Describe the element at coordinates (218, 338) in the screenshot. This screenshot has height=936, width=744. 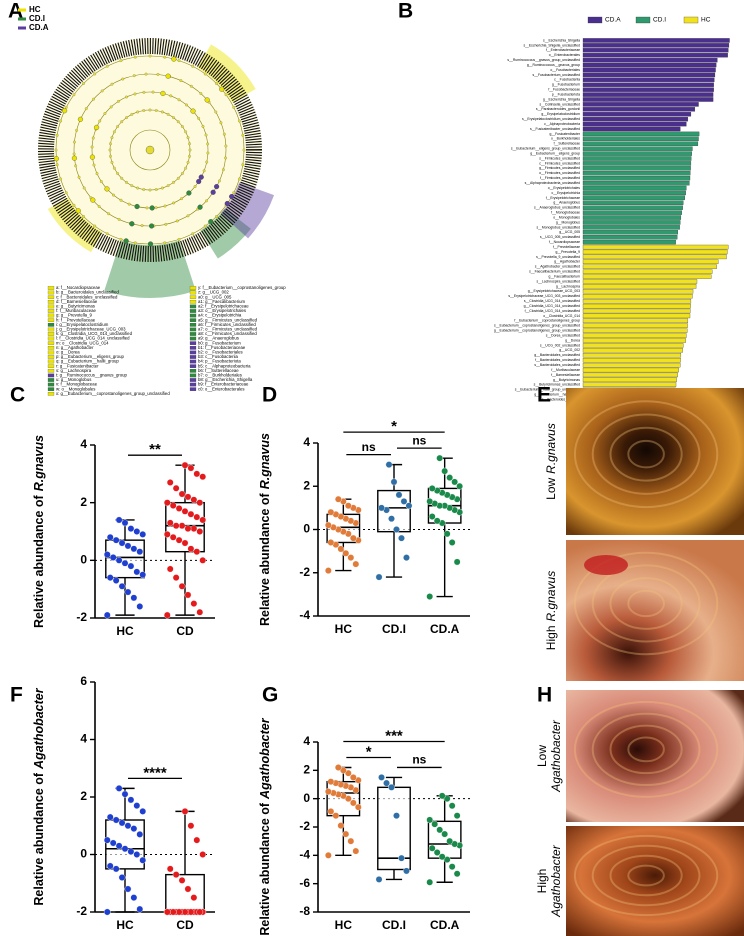
I see `key-label: a9: g__Anaeroglobus` at that location.